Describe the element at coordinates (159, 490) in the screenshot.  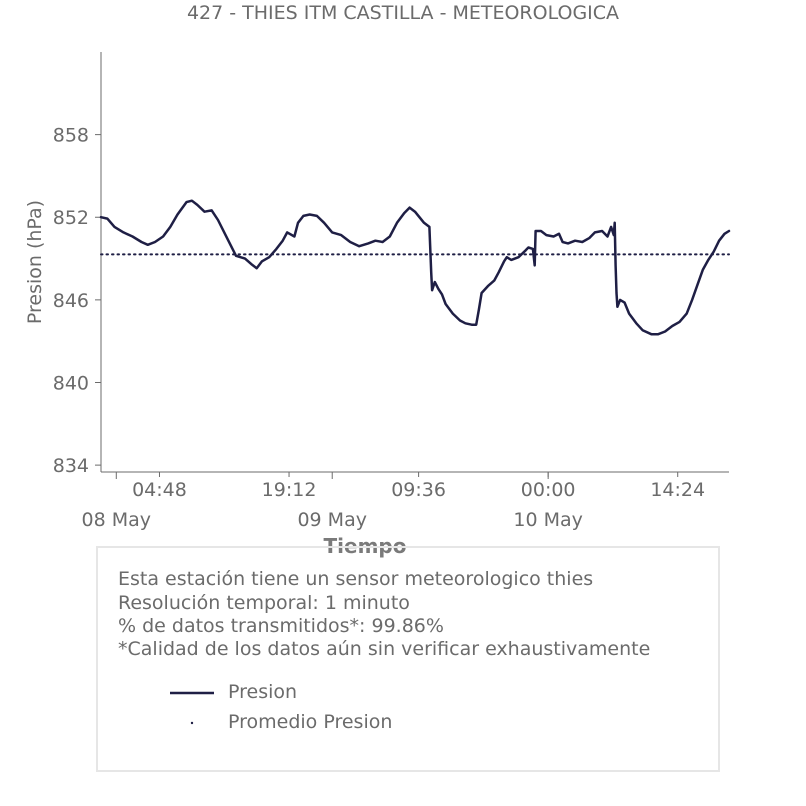
I see `x-tick-label: 04:48` at that location.